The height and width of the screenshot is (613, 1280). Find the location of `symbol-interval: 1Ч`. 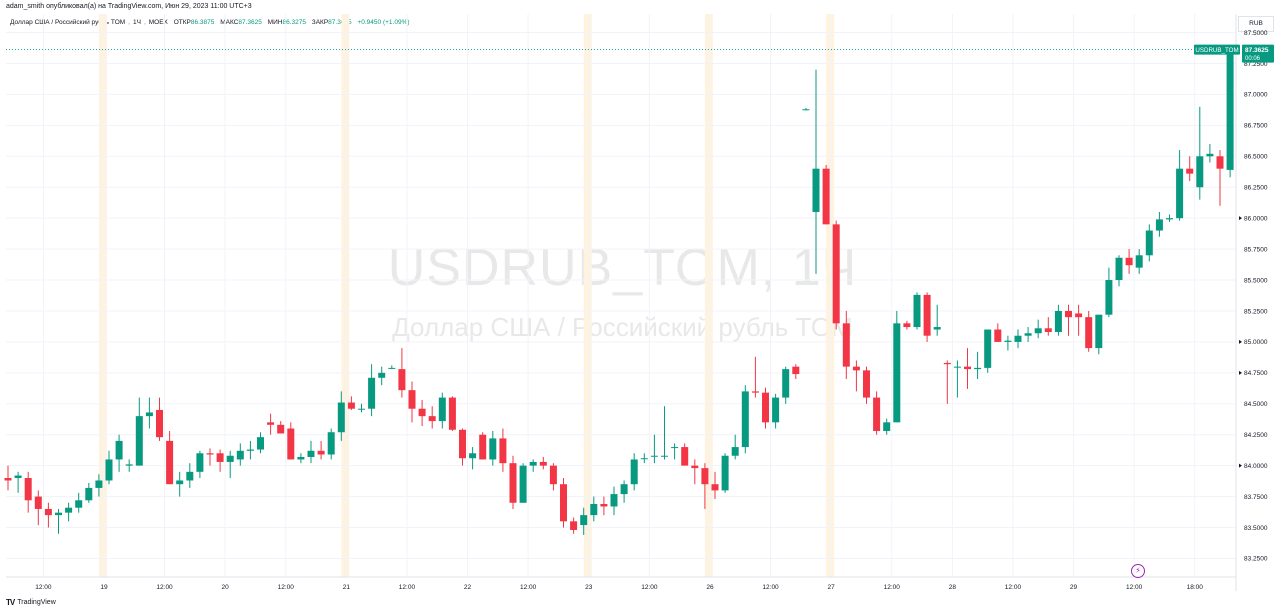

symbol-interval: 1Ч is located at coordinates (136, 22).